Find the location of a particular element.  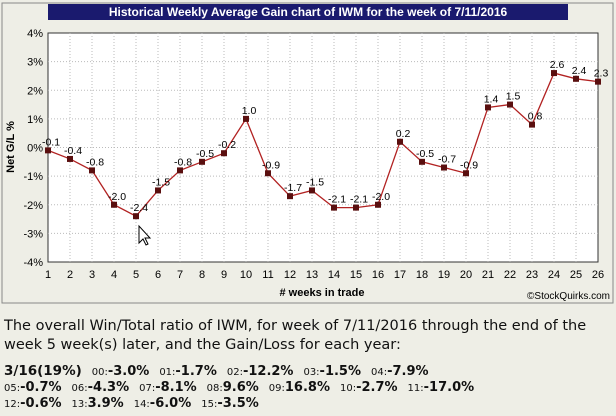

year-label: 01: is located at coordinates (167, 372).